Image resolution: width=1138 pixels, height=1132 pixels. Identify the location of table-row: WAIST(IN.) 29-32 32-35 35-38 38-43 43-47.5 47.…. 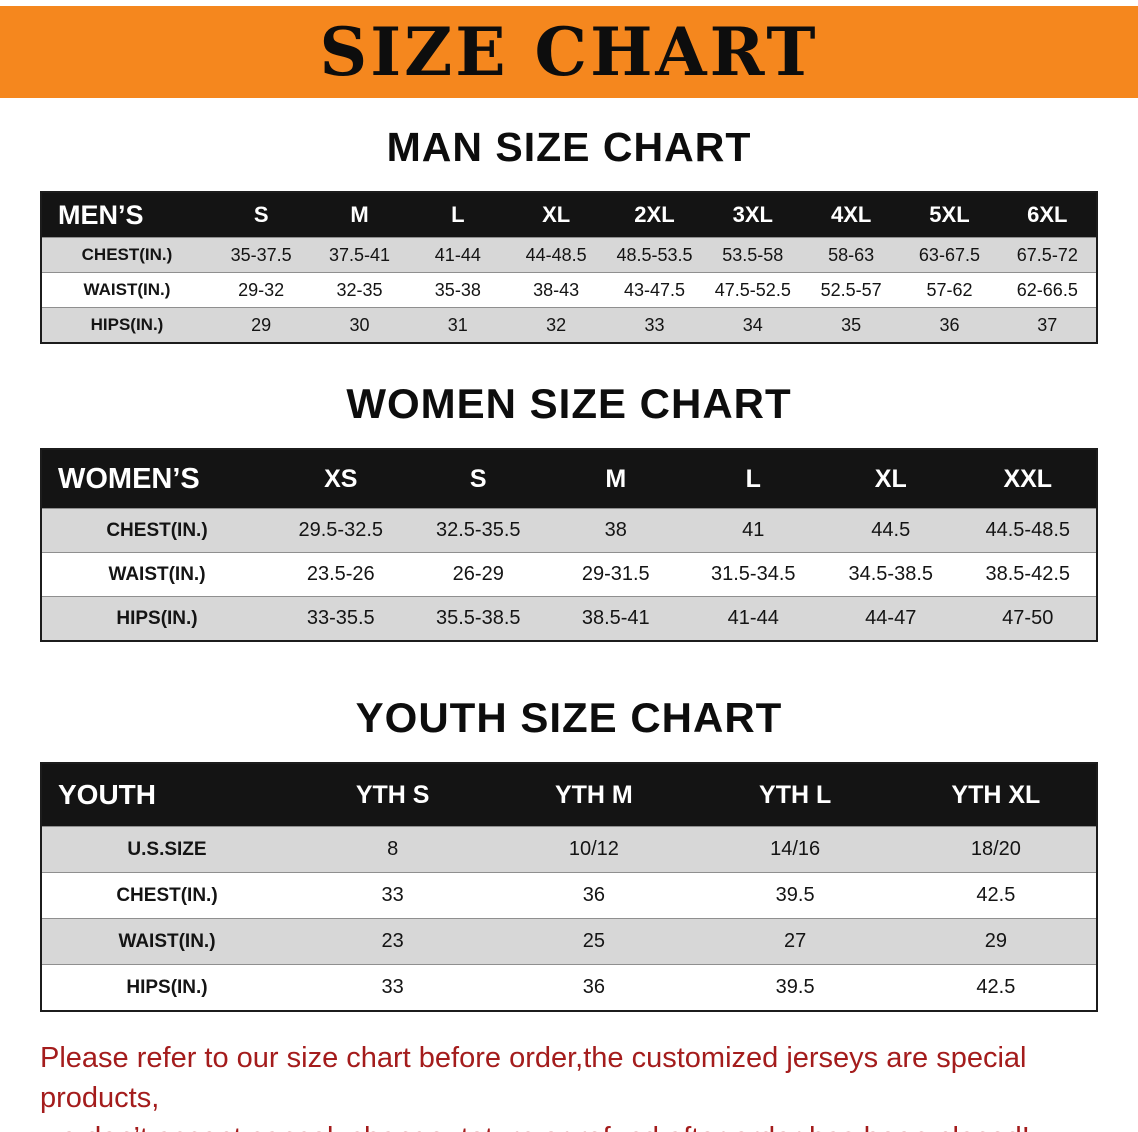
(569, 290).